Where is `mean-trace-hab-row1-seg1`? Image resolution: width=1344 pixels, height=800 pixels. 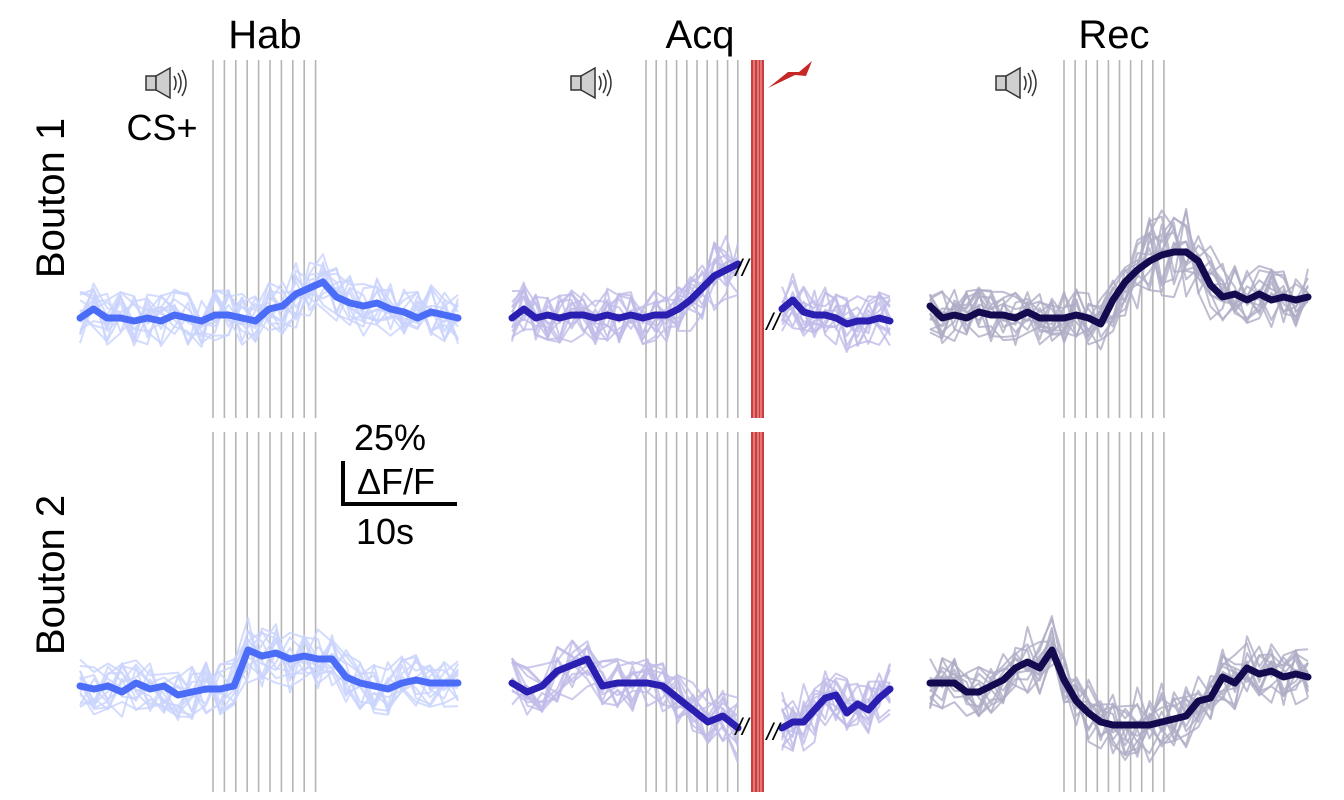
mean-trace-hab-row1-seg1 is located at coordinates (269, 301).